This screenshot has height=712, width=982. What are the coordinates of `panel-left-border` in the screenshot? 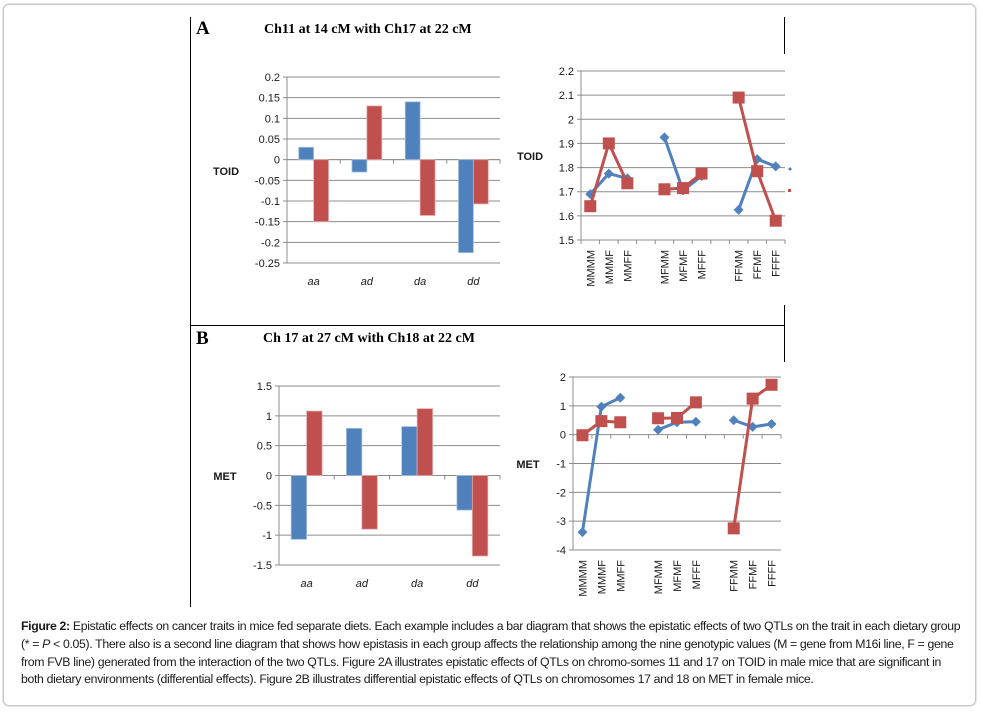 It's located at (190, 312).